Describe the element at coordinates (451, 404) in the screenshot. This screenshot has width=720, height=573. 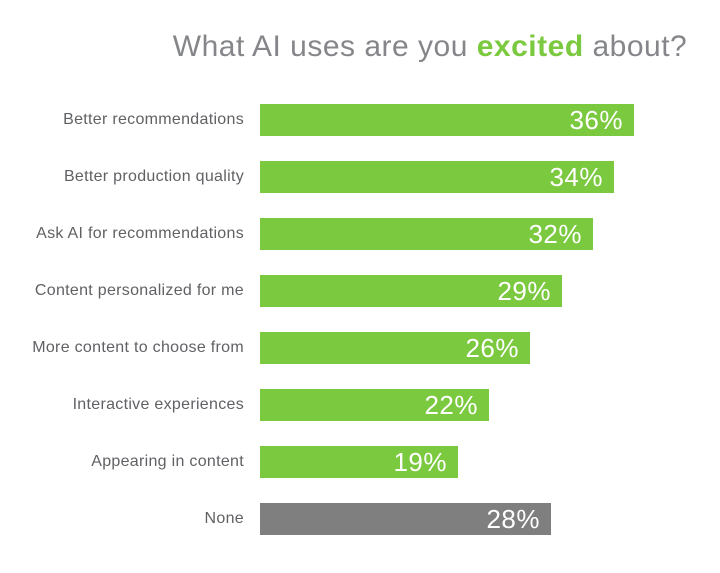
I see `value-label: 22%` at that location.